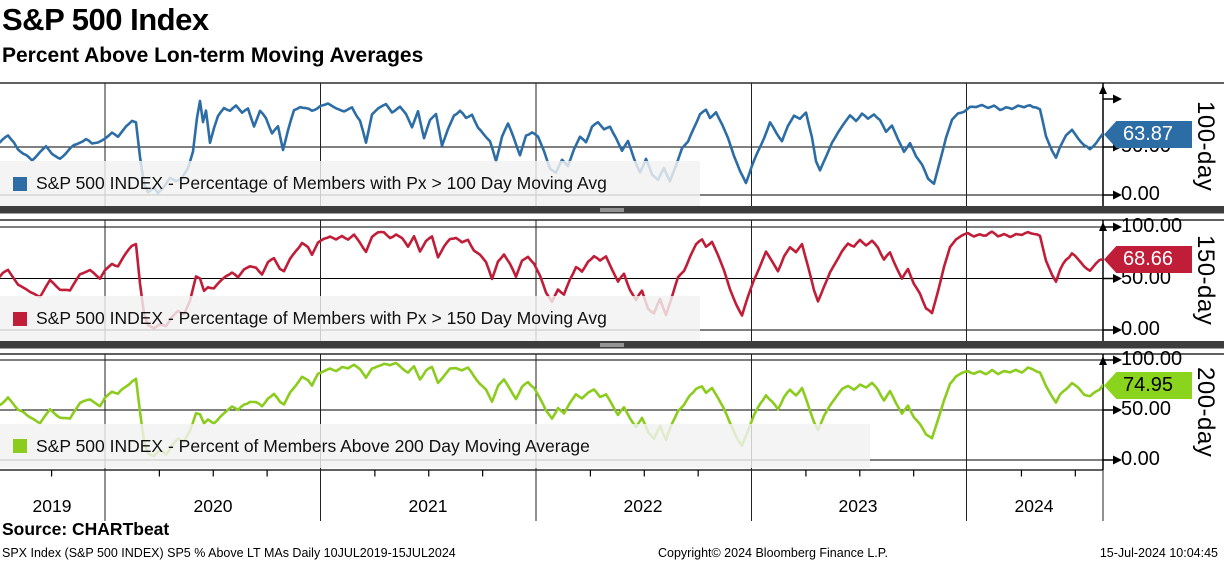  What do you see at coordinates (1148, 259) in the screenshot?
I see `last-value-badge-150day: 68.66` at bounding box center [1148, 259].